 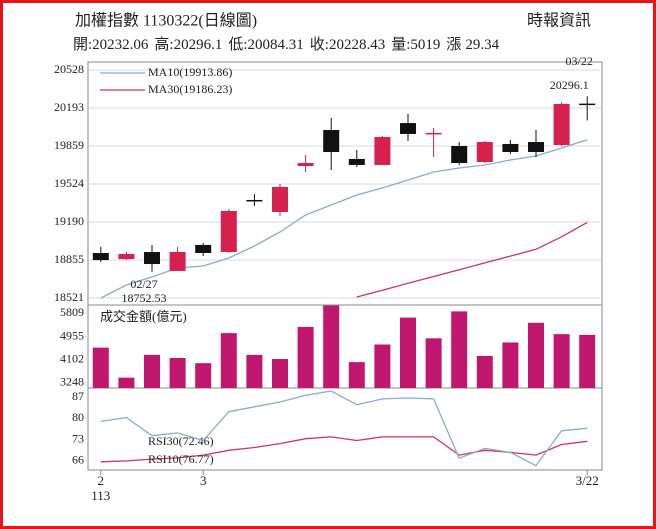 I want to click on y-tick-label: 20528, so click(x=69, y=69).